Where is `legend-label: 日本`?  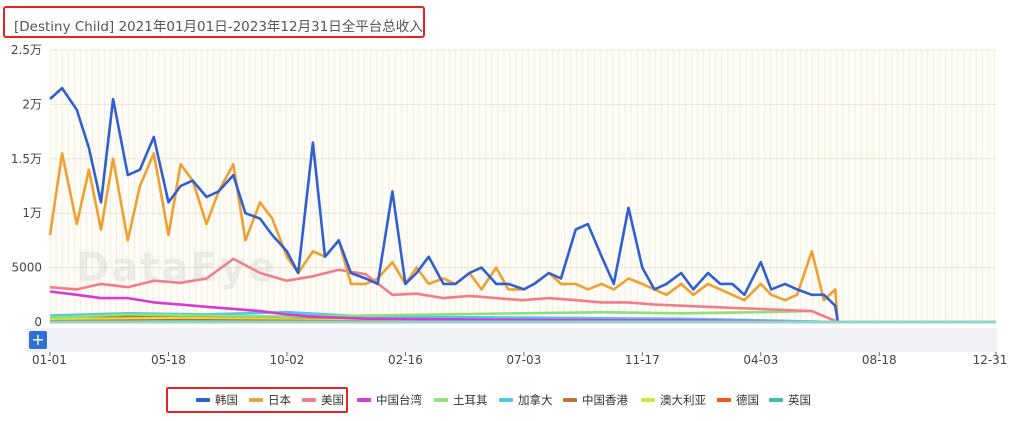
legend-label: 日本 is located at coordinates (279, 400).